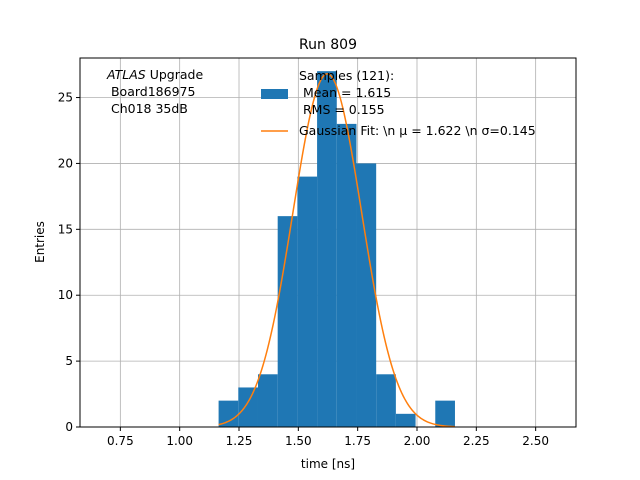  What do you see at coordinates (328, 437) in the screenshot?
I see `x-axis-ticks: 0.75 1.00 1.25 1.50 1.75 2.00 2.25 2.50` at bounding box center [328, 437].